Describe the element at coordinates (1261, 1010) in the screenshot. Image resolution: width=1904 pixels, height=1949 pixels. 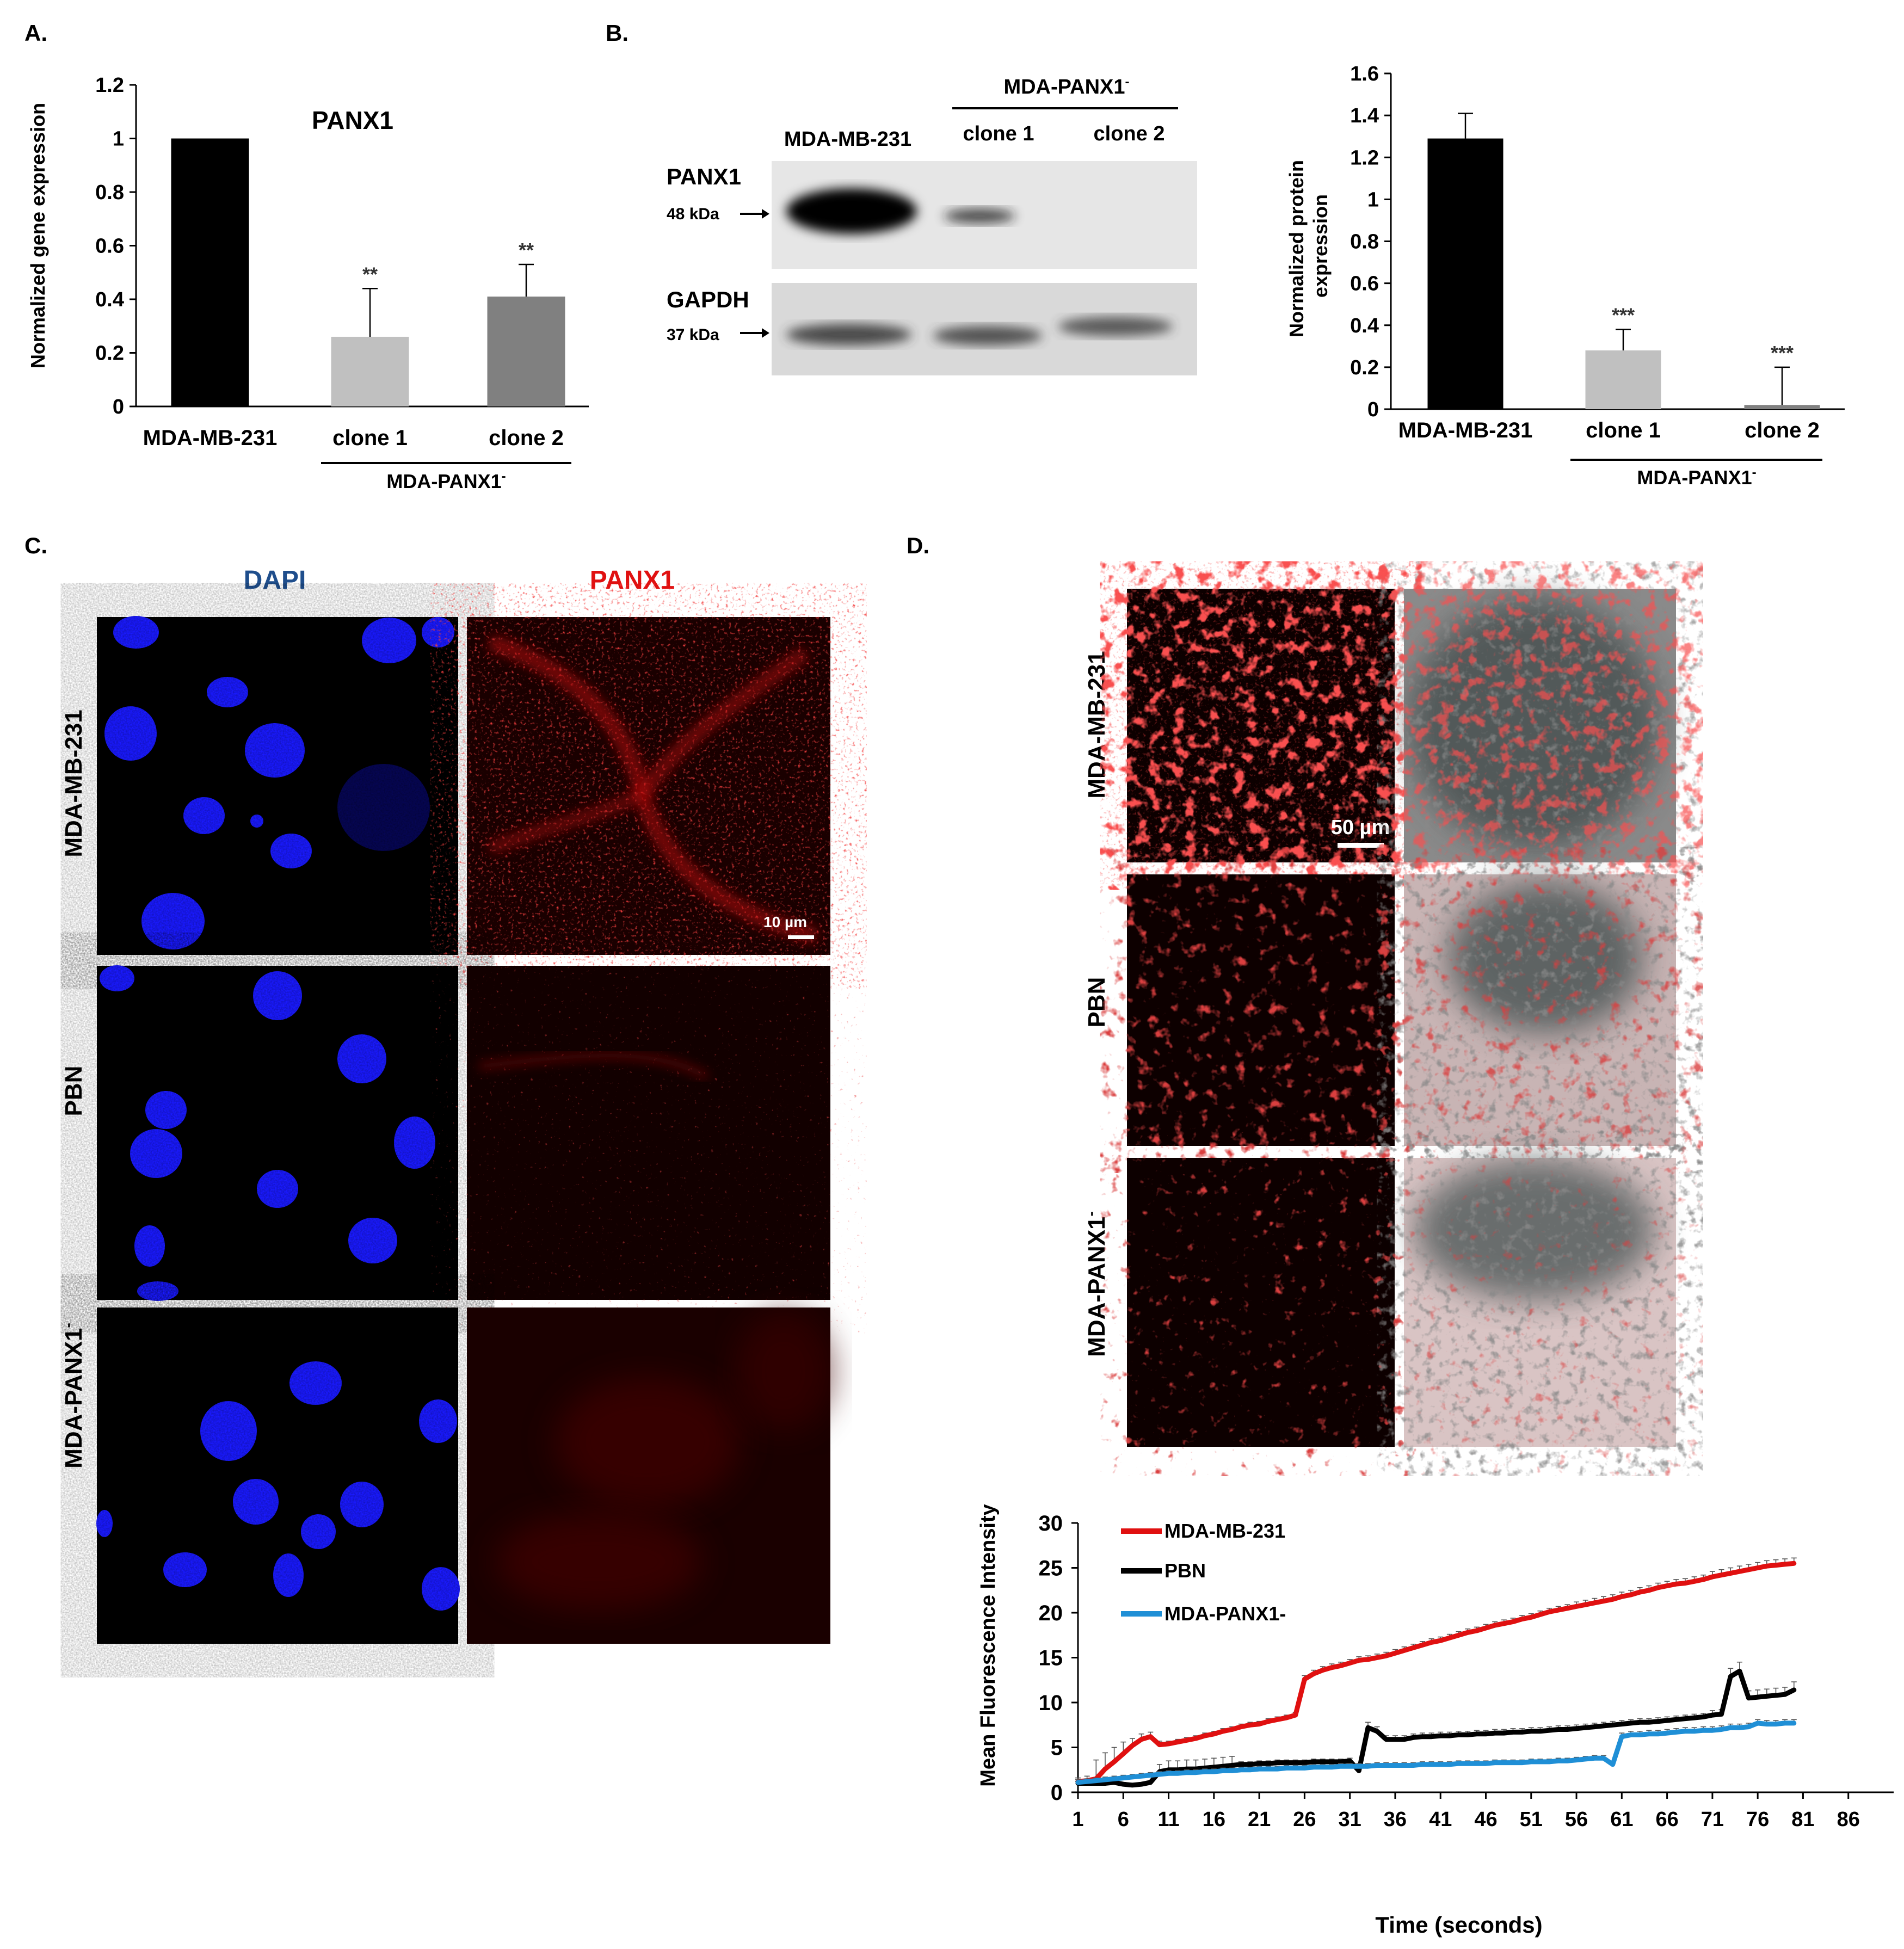
I see `fluorescence-image-pbn` at that location.